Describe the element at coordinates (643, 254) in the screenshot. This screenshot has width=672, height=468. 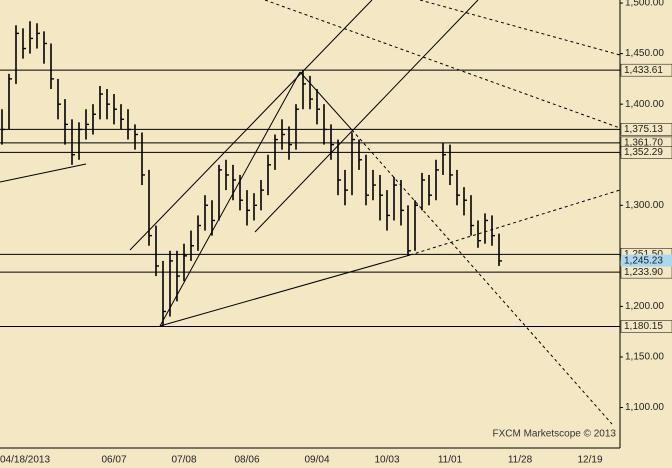
I see `level-label: 1,251.50` at that location.